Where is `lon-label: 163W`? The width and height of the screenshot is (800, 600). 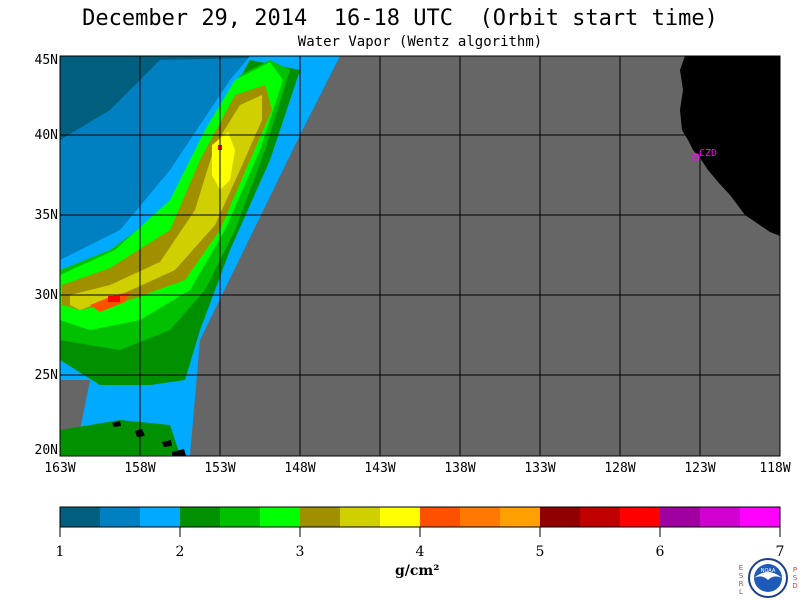
lon-label: 163W is located at coordinates (60, 468).